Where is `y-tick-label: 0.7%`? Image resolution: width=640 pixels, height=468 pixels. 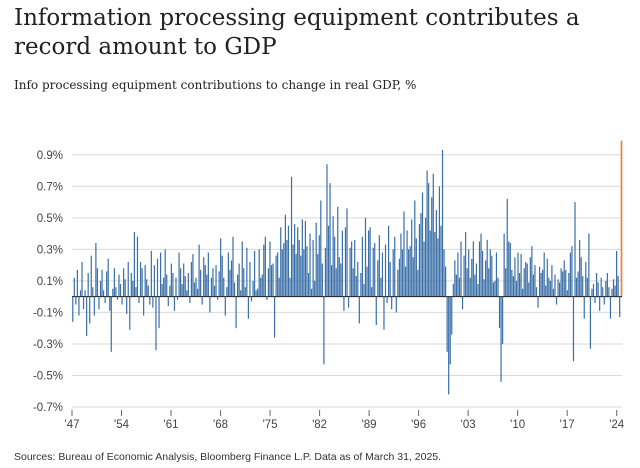
y-tick-label: 0.7% is located at coordinates (50, 187).